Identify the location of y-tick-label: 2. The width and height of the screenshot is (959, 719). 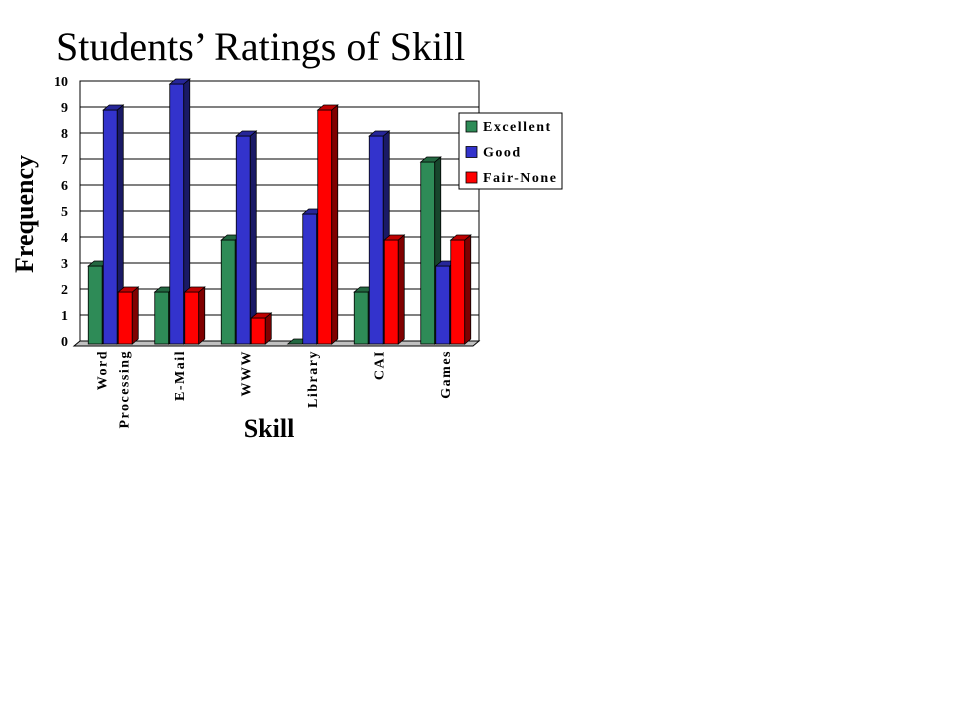
(64, 290).